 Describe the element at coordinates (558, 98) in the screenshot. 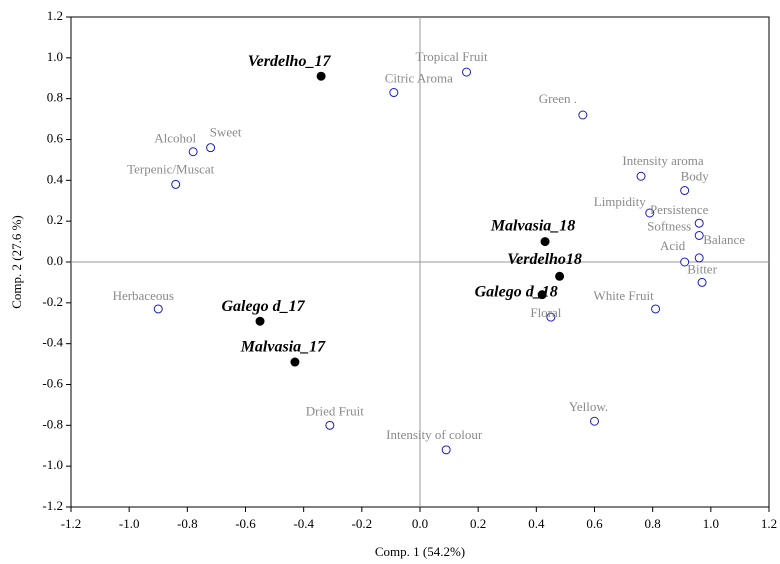

I see `variable-label: Green .` at that location.